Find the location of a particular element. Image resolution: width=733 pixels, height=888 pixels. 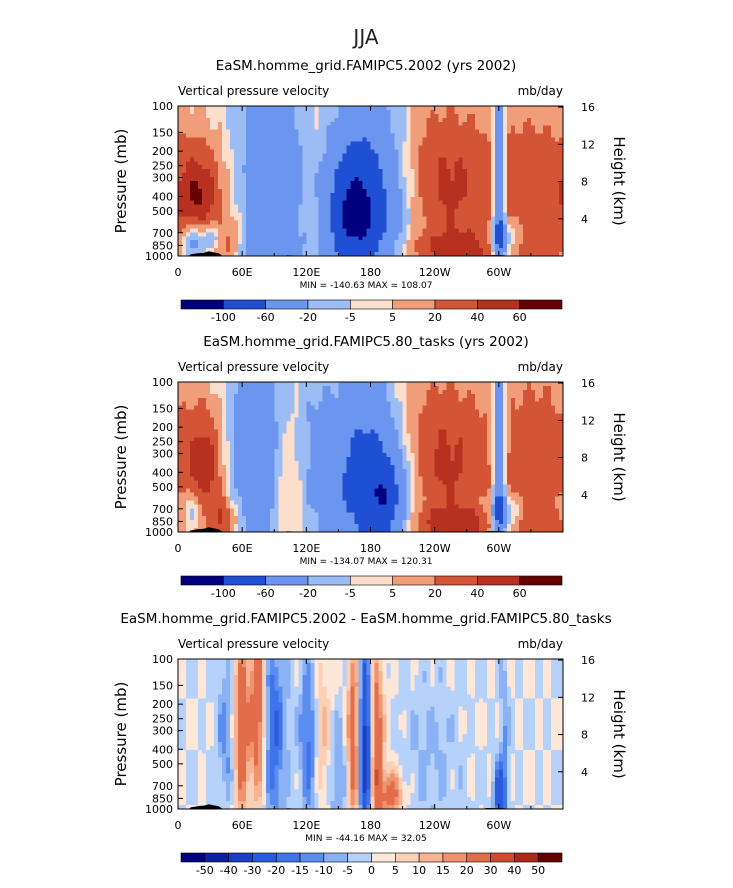

colorbar-swatch is located at coordinates (456, 304).